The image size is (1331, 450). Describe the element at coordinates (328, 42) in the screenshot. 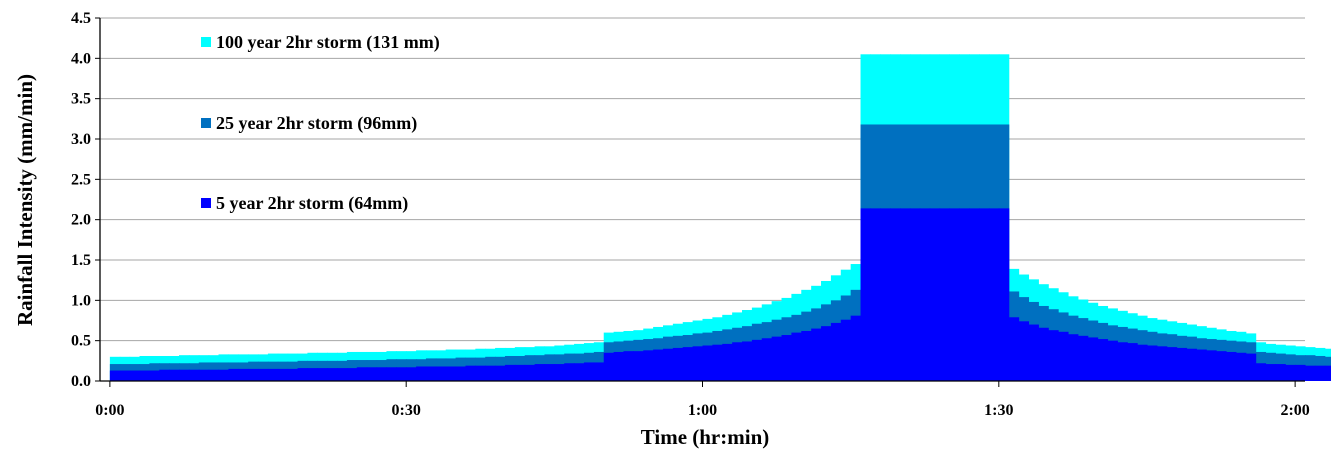

I see `legend-label: 100 year 2hr storm (131 mm)` at that location.